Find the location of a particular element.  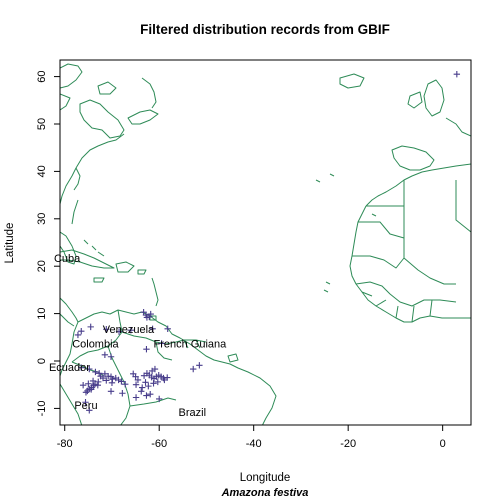

x-axis: -80 -60 -40 -20 0 is located at coordinates (251, 437).